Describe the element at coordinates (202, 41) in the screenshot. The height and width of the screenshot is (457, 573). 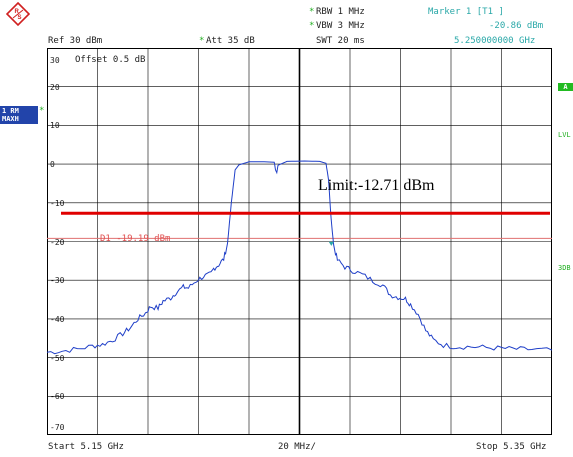
I see `att-star: *` at that location.